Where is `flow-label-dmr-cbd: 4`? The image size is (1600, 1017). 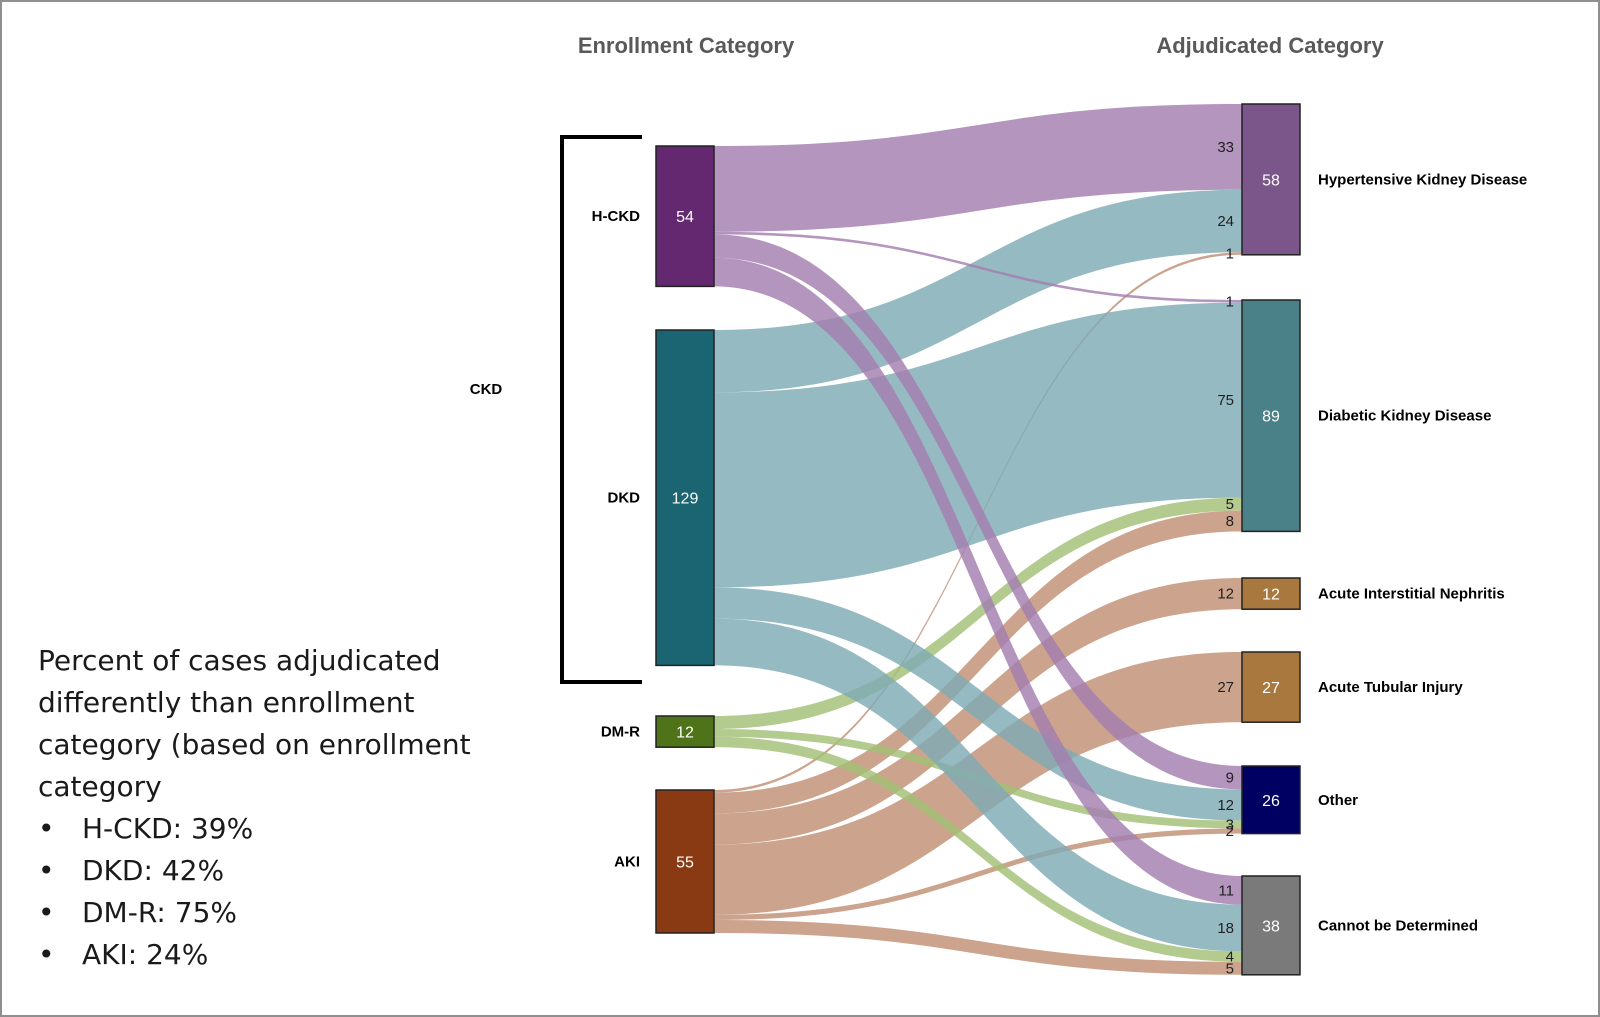 flow-label-dmr-cbd: 4 is located at coordinates (1230, 957).